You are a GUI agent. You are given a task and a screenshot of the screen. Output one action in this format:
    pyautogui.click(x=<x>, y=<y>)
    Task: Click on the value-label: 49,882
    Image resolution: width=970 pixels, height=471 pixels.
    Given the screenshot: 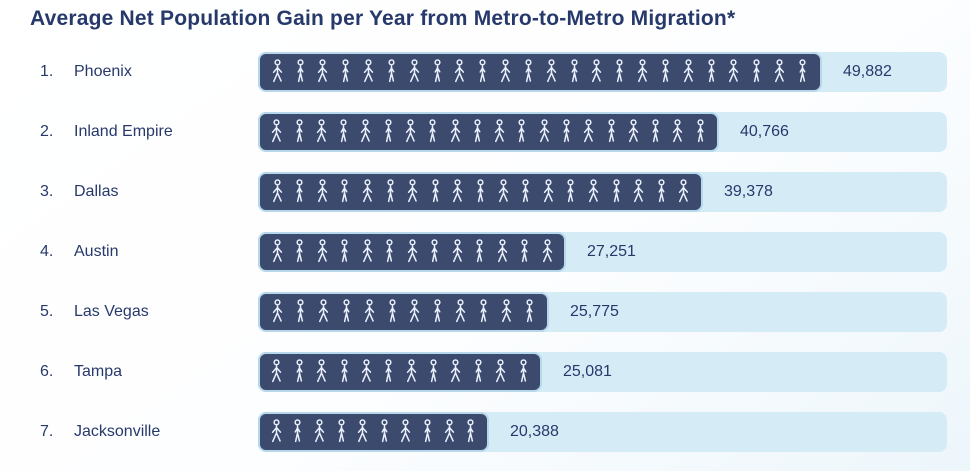 What is the action you would take?
    pyautogui.click(x=867, y=71)
    